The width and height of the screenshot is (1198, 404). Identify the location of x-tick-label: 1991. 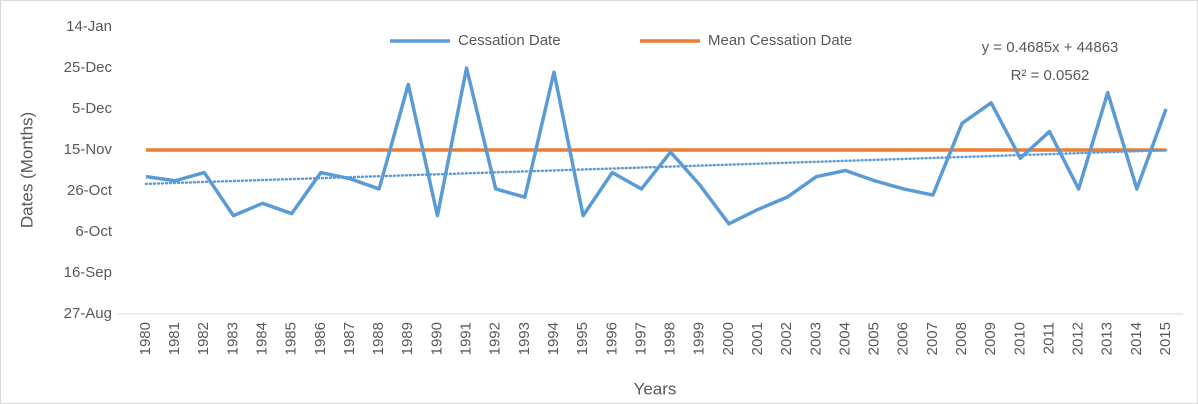
(466, 338).